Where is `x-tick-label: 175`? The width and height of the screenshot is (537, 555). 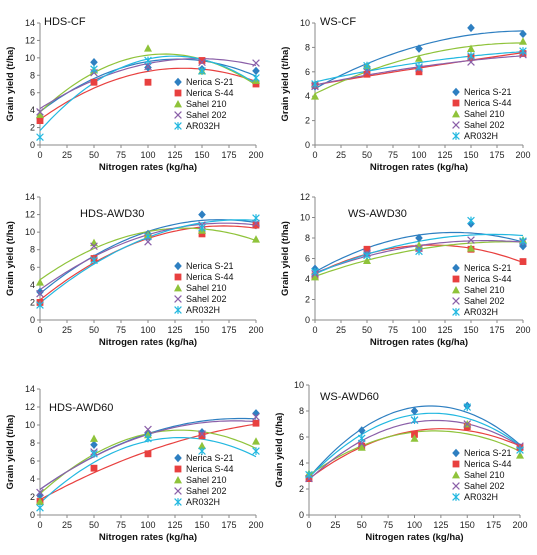 x-tick-label: 175 is located at coordinates (496, 330).